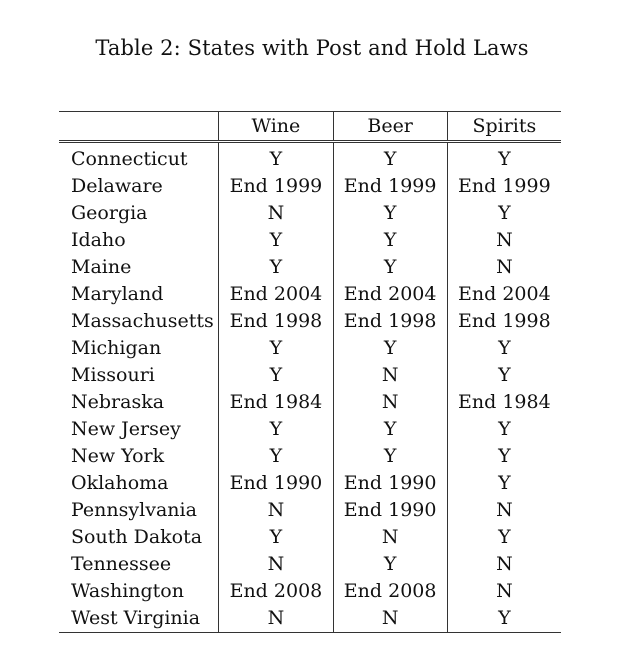  I want to click on state-cell: Tennessee, so click(121, 564).